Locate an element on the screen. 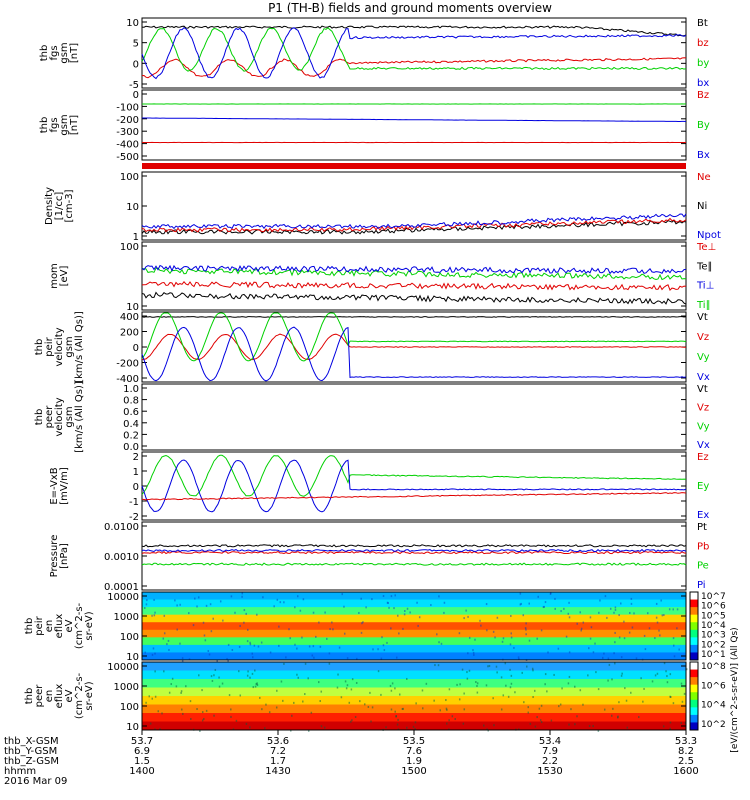 The height and width of the screenshot is (800, 750). legend-vy: Vy is located at coordinates (703, 426).